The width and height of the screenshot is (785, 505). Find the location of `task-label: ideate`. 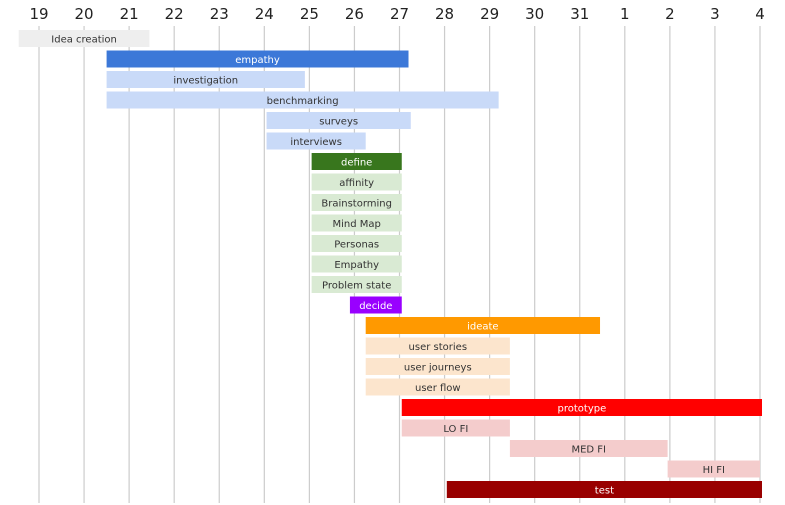

task-label: ideate is located at coordinates (482, 327).